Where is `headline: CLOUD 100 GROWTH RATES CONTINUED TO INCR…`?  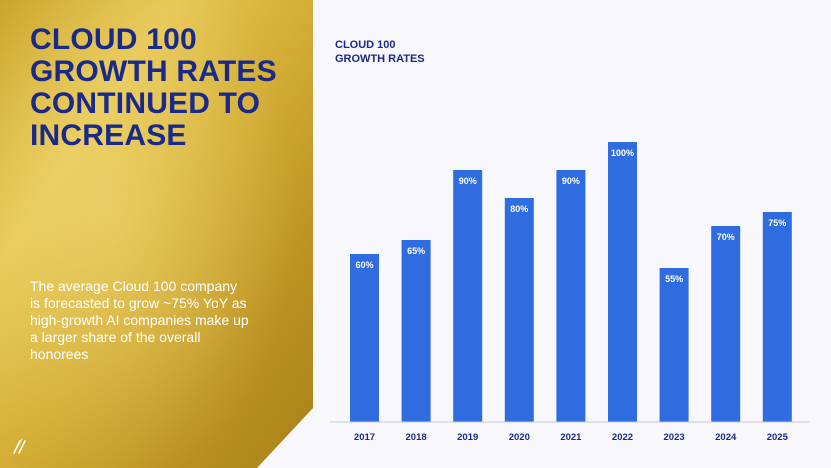 headline: CLOUD 100 GROWTH RATES CONTINUED TO INCR… is located at coordinates (165, 88).